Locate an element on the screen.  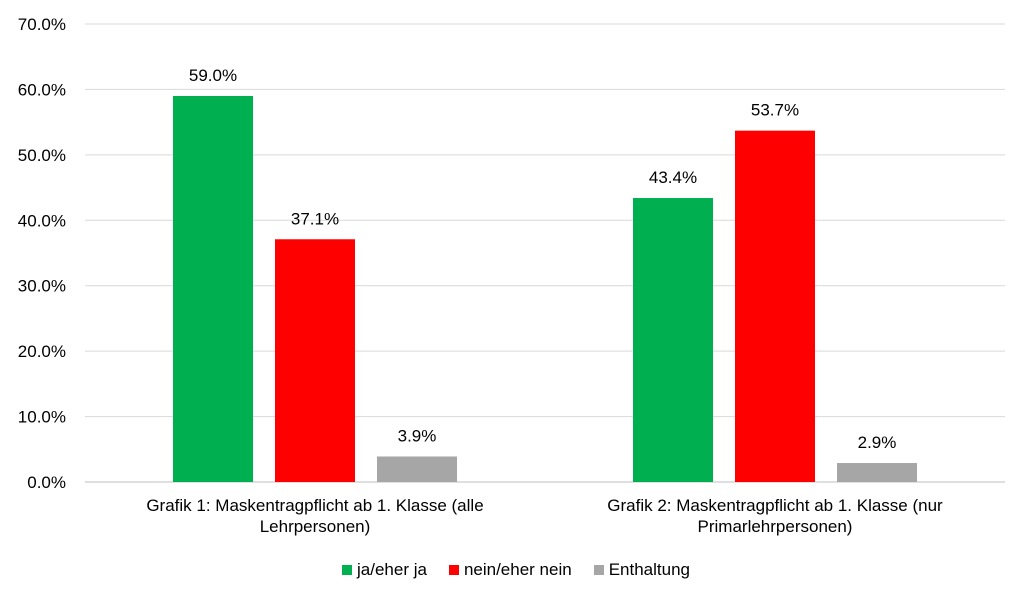
category-label: Lehrpersonen) is located at coordinates (315, 526).